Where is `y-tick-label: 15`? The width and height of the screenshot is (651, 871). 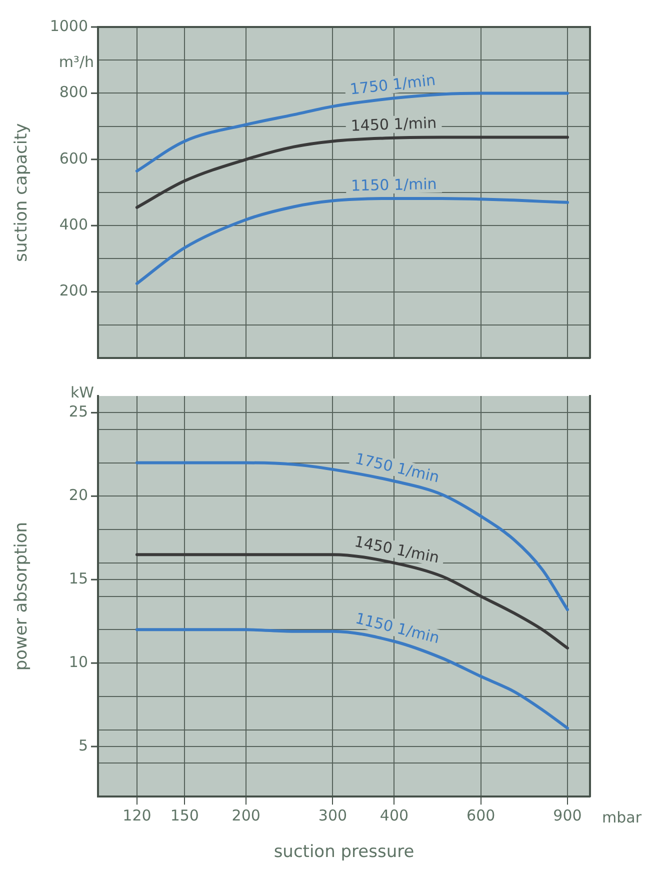
y-tick-label: 15 is located at coordinates (78, 579).